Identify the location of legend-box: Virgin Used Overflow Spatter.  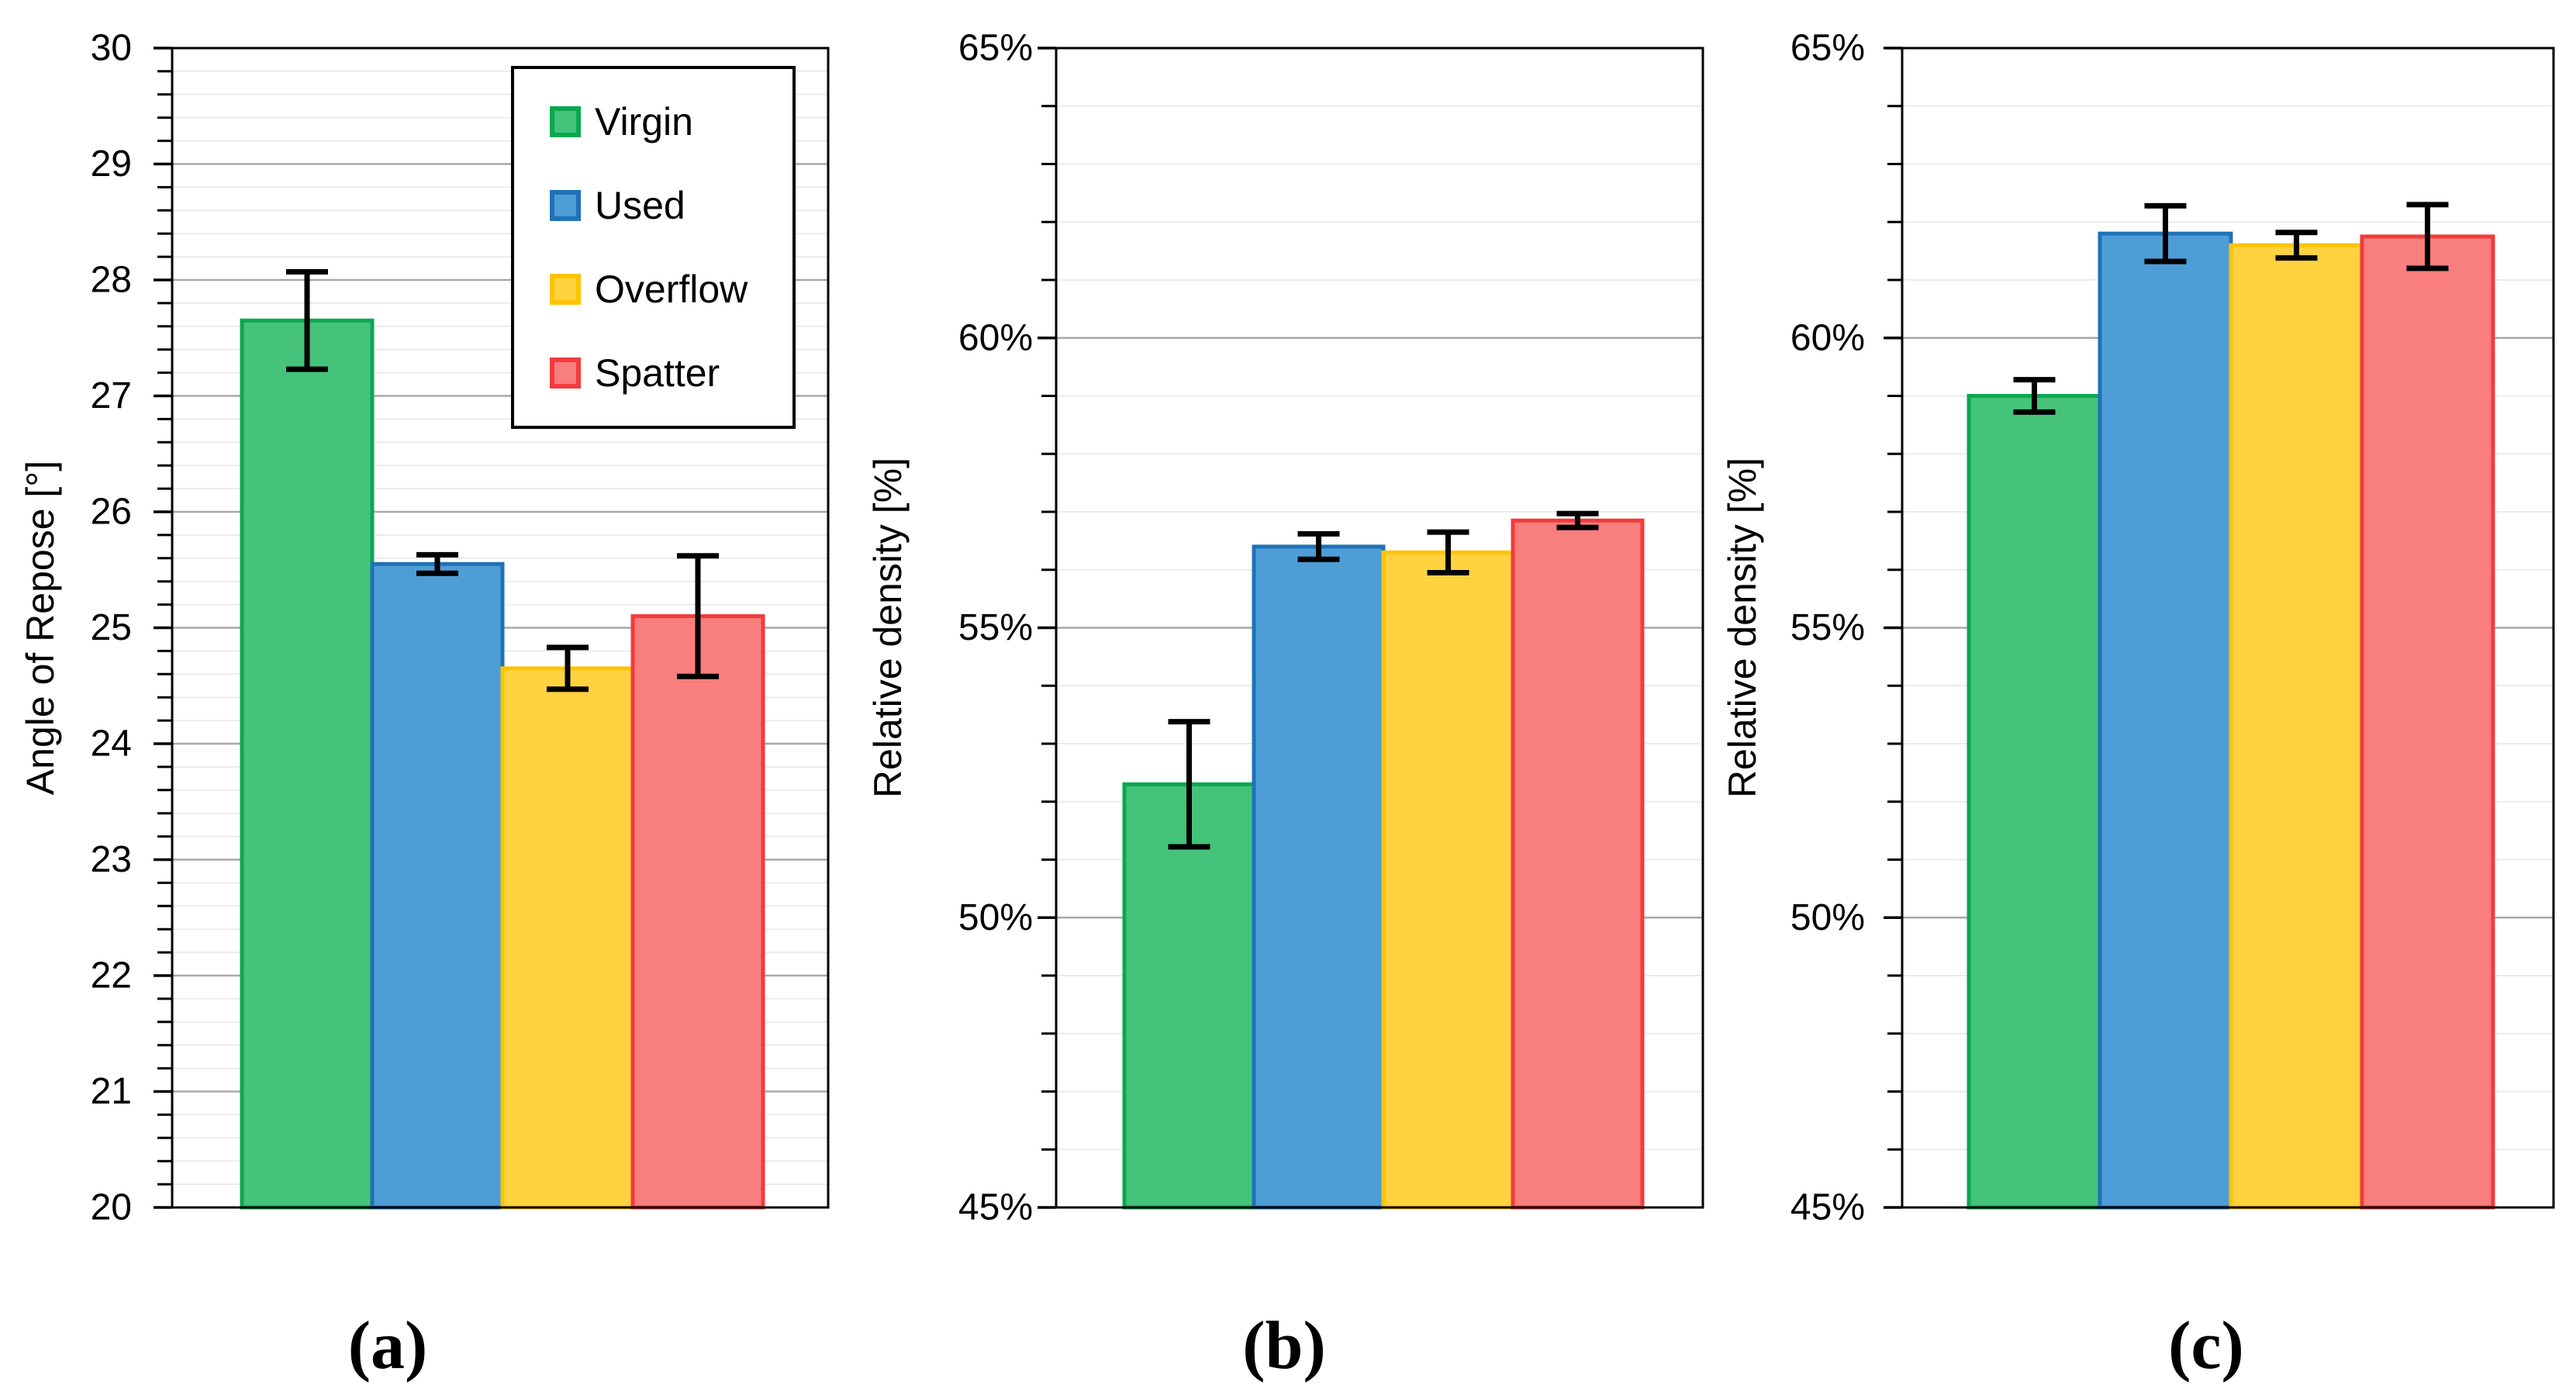
(653, 247).